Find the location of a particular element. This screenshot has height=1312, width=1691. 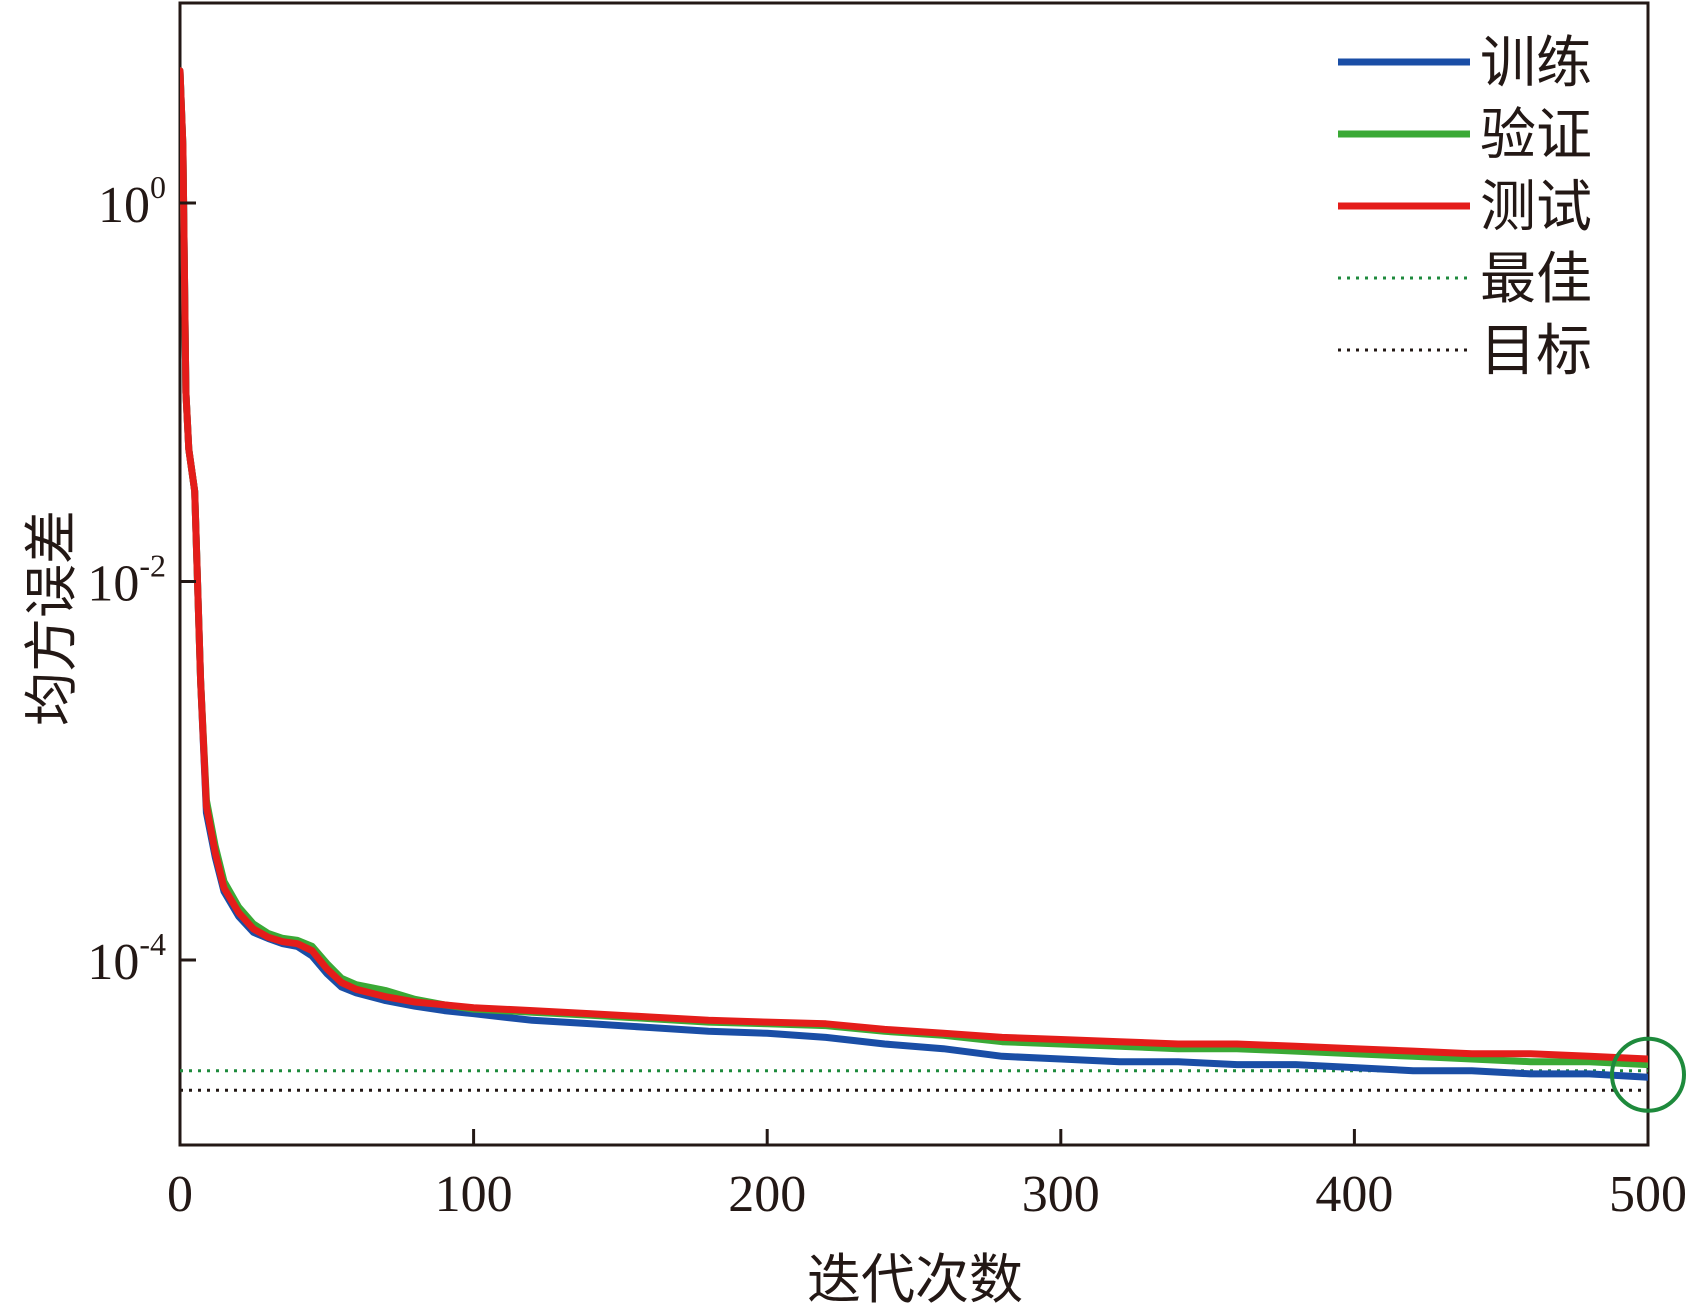

y-axis-title: 均方误差 is located at coordinates (51, 618).